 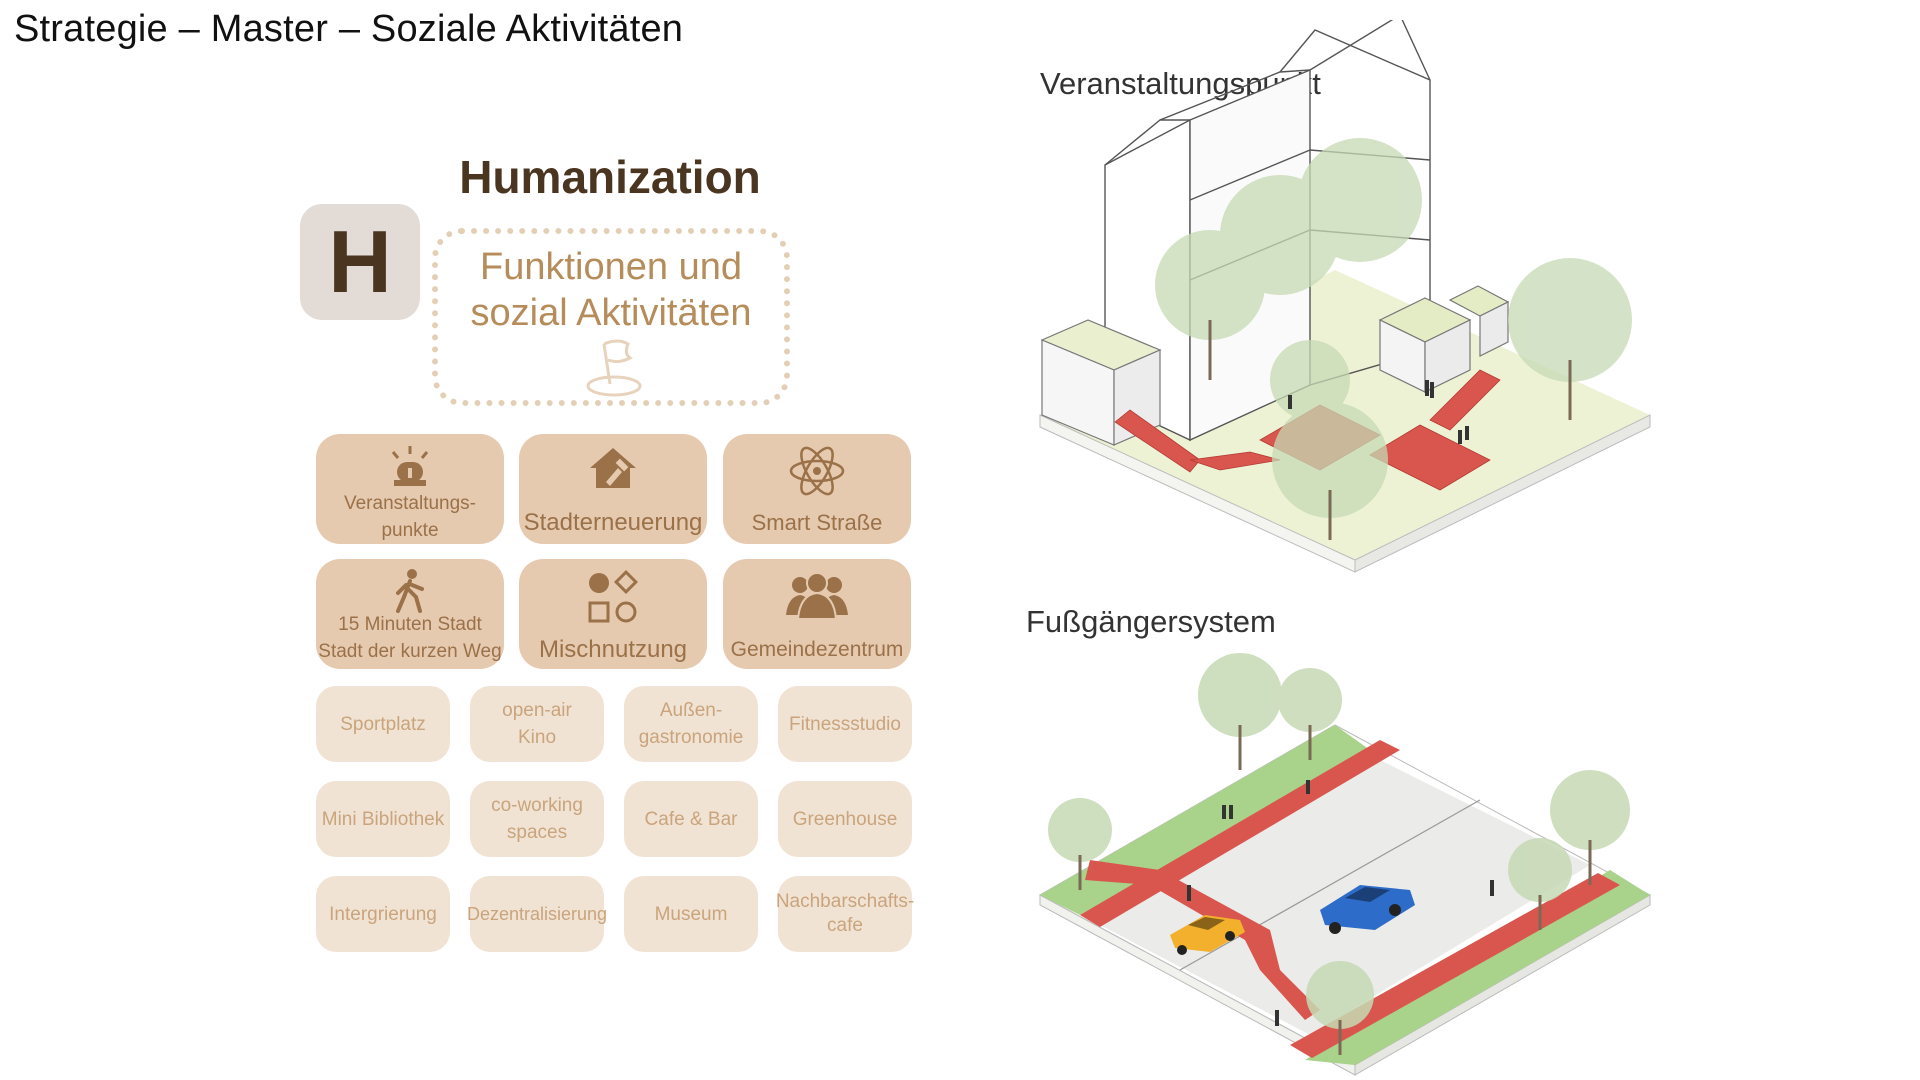 What do you see at coordinates (614, 368) in the screenshot?
I see `flag-icon` at bounding box center [614, 368].